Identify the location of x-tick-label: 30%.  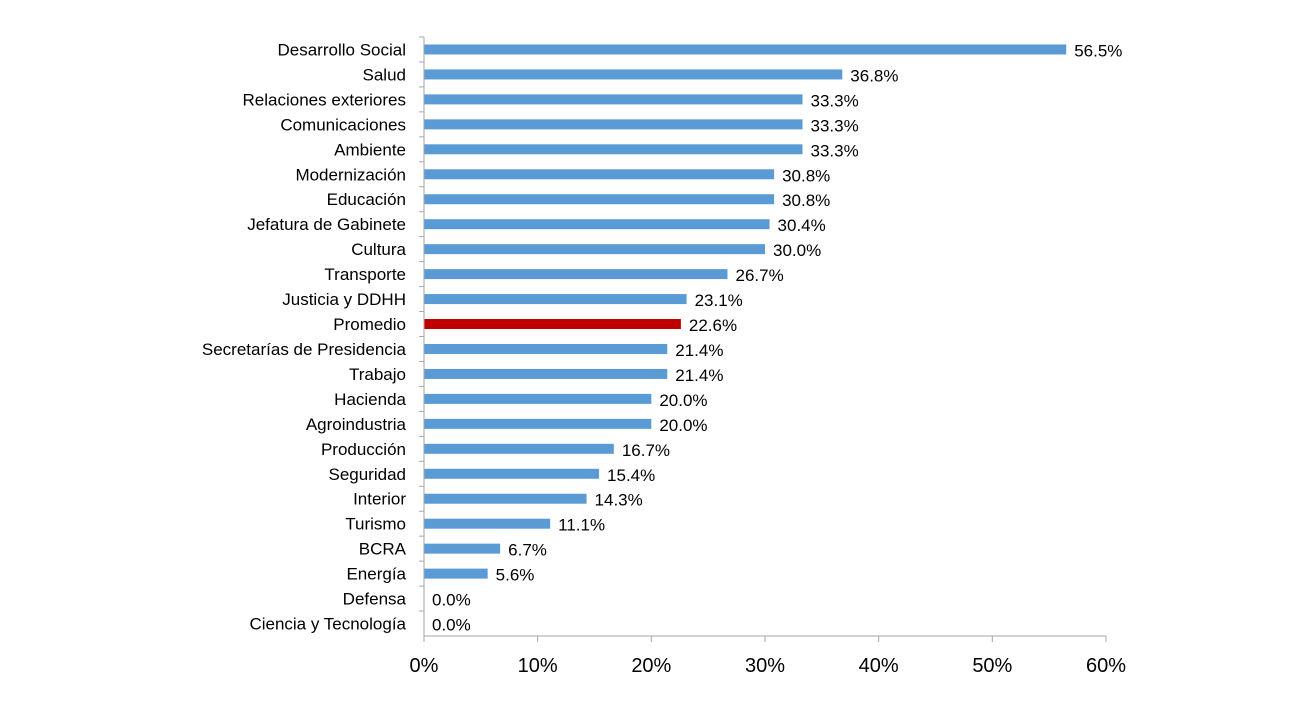
(765, 666).